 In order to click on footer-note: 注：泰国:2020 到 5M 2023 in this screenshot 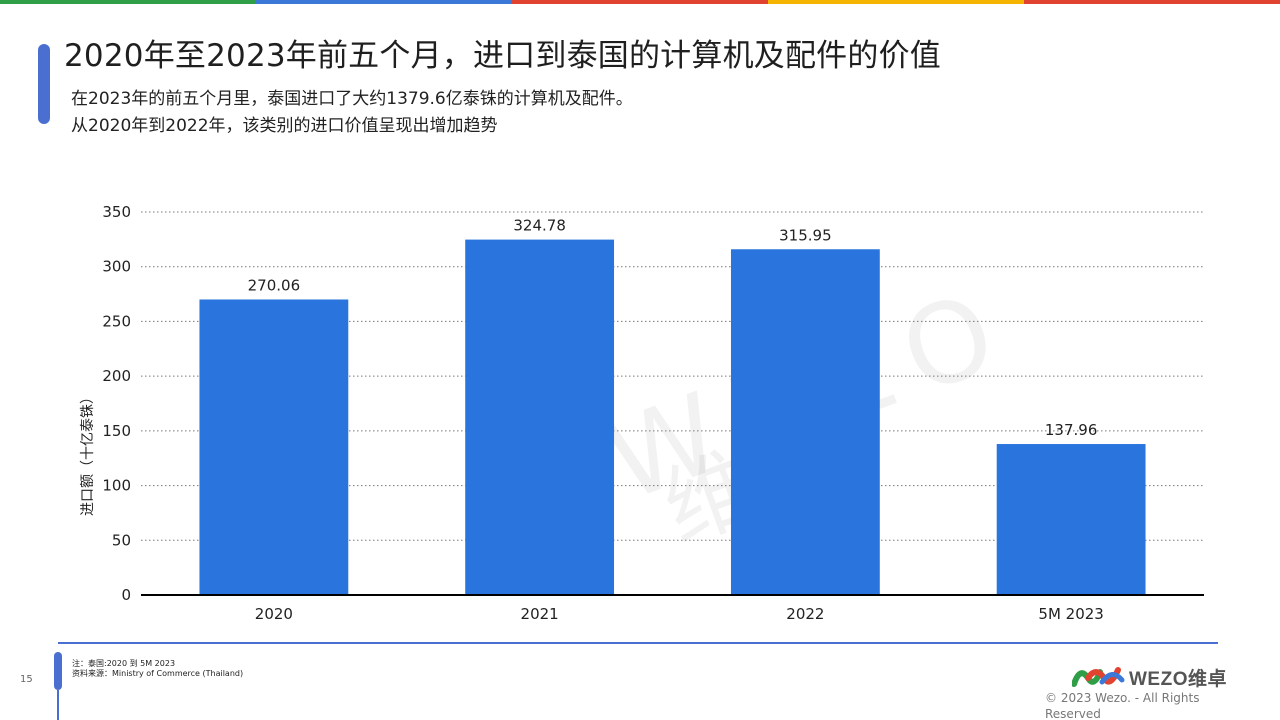, I will do `click(124, 663)`.